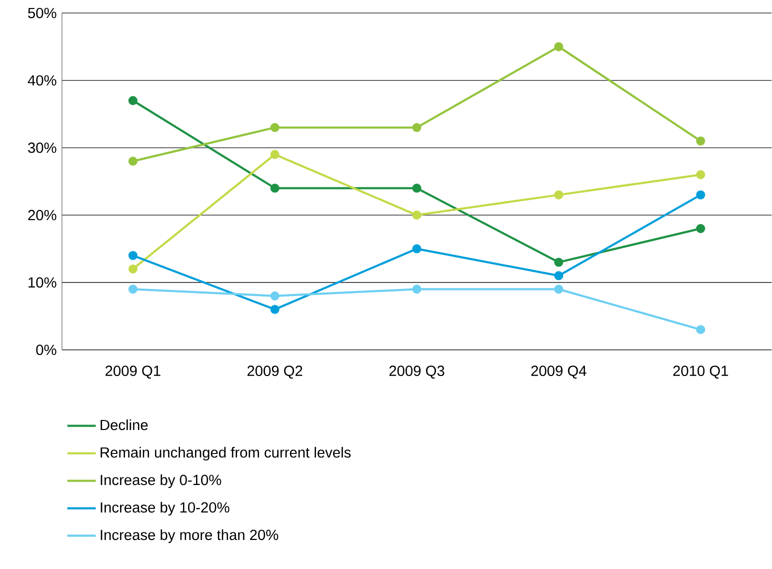  What do you see at coordinates (42, 148) in the screenshot?
I see `y-tick-label: 30%` at bounding box center [42, 148].